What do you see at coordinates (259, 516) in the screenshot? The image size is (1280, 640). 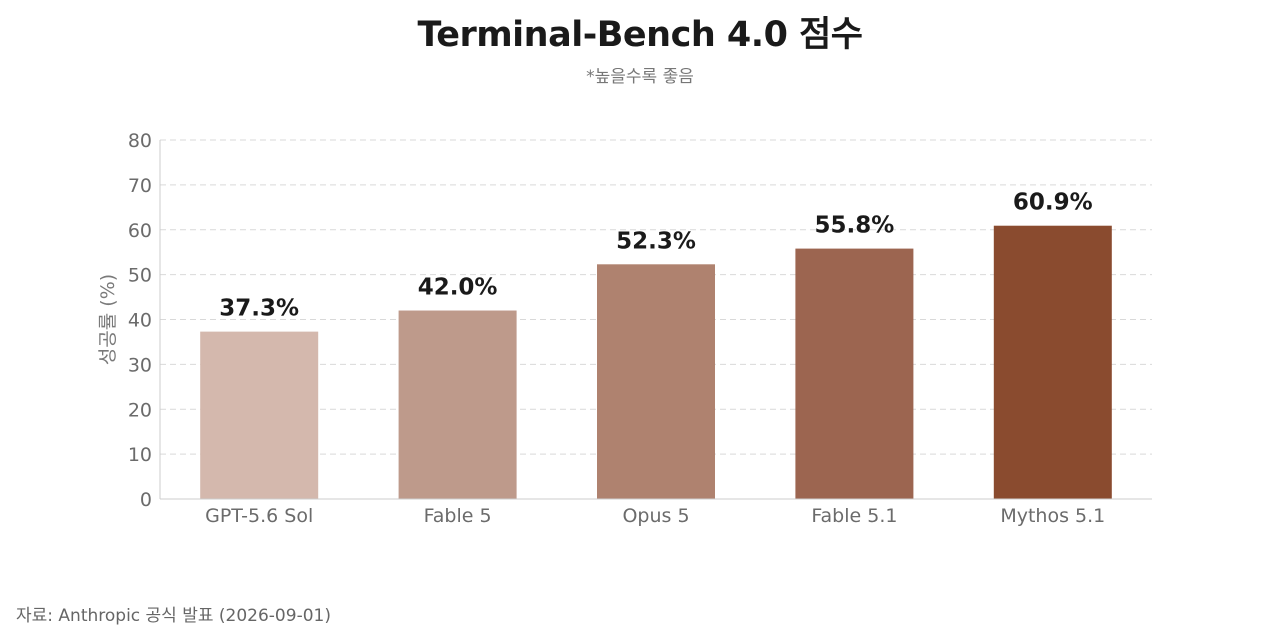 I see `x-tick-label: GPT-5.6 Sol` at bounding box center [259, 516].